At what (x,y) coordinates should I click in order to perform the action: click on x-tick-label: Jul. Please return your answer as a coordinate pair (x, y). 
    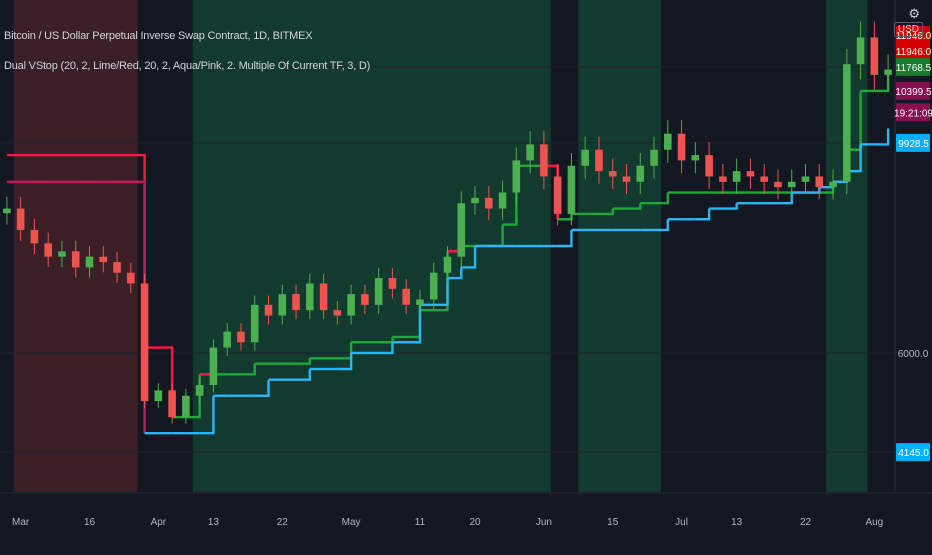
    Looking at the image, I should click on (681, 522).